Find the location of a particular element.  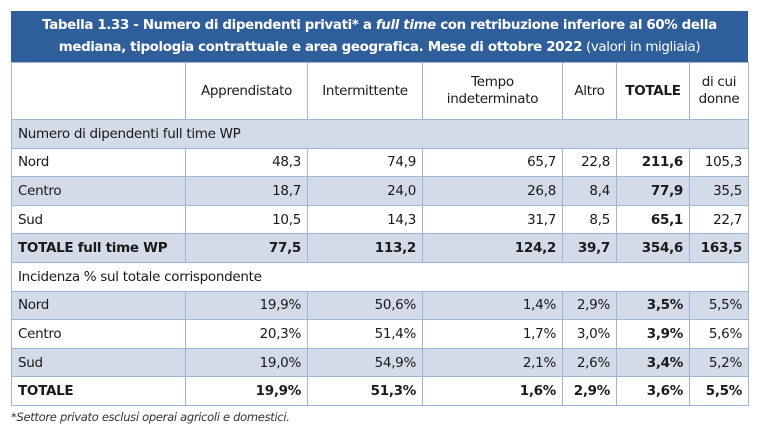

cell: 24,0 is located at coordinates (365, 191).